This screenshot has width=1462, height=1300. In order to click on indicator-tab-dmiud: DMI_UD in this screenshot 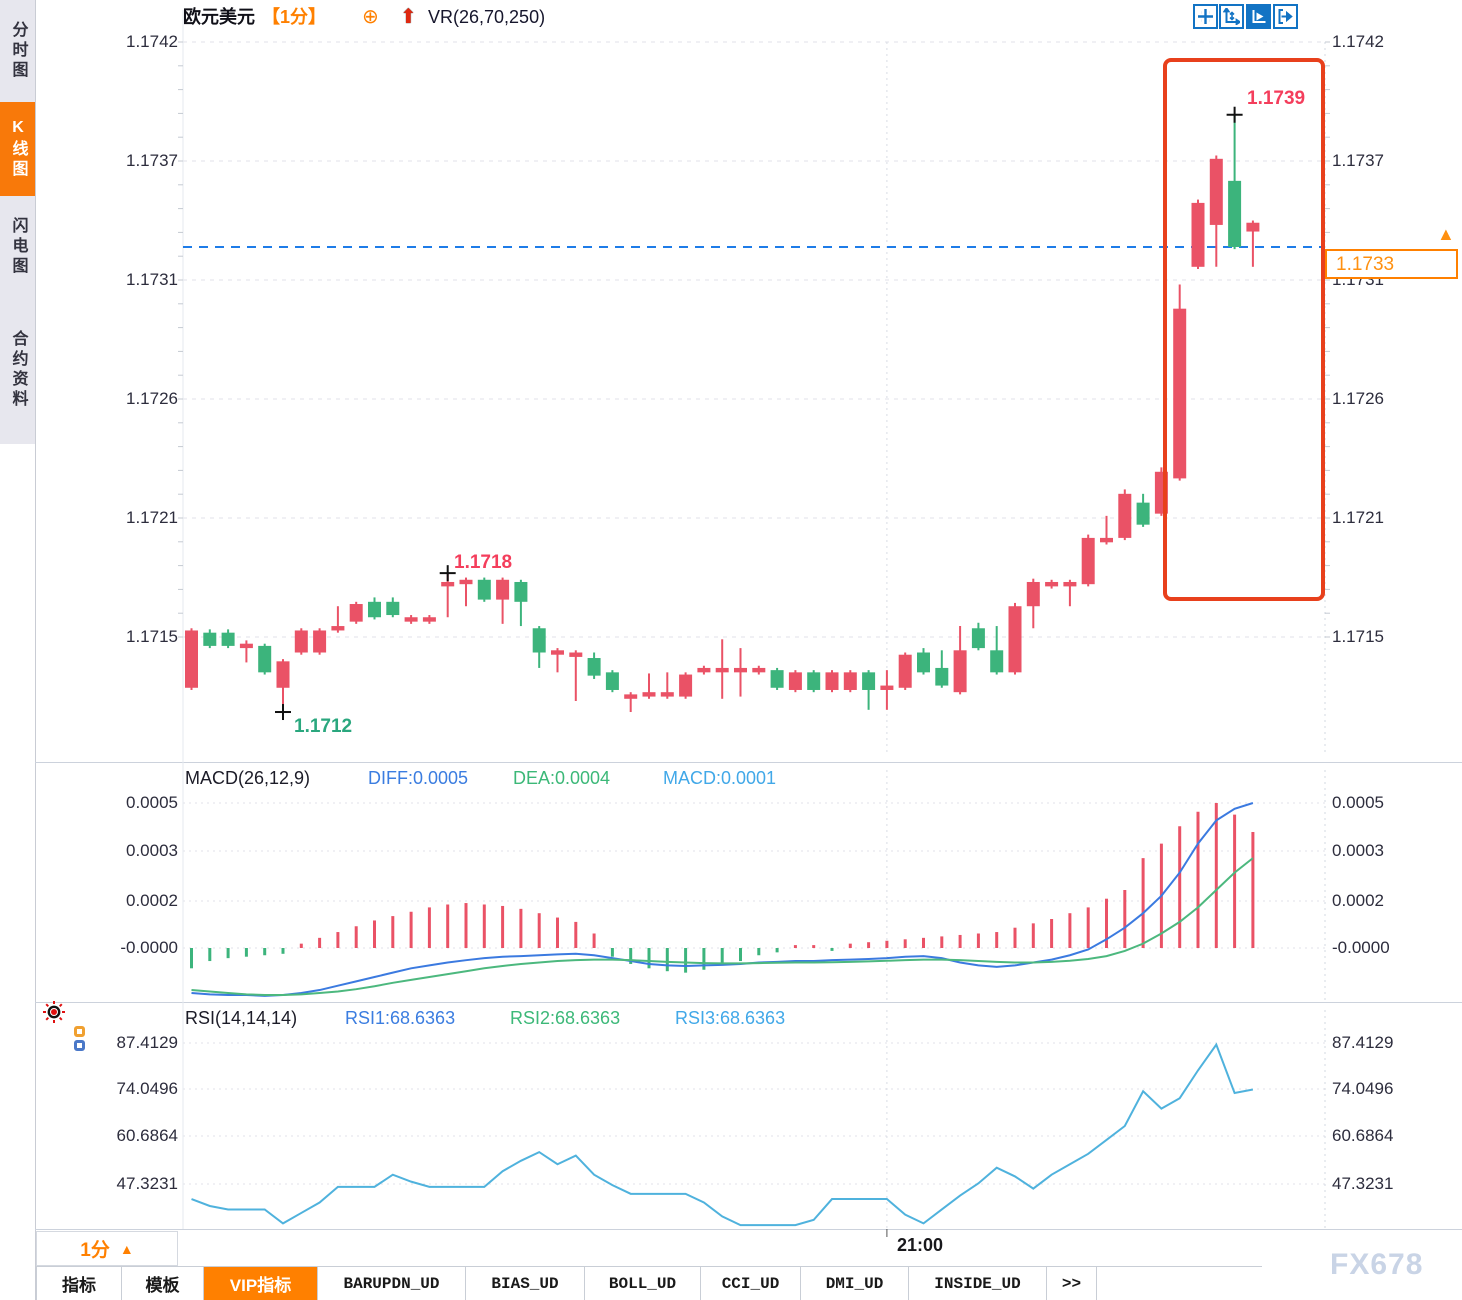, I will do `click(855, 1283)`.